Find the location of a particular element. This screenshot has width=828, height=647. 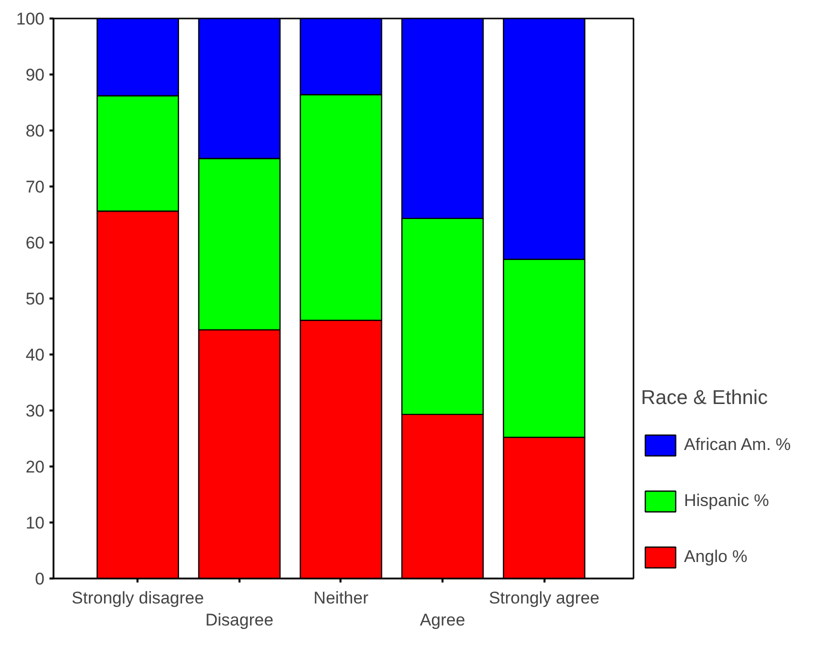

x-tick-label: Disagree is located at coordinates (239, 620).